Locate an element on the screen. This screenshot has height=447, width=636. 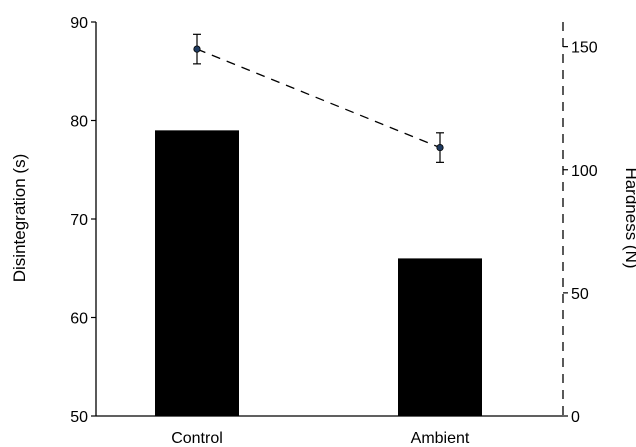
left-y-tick-label: 90 is located at coordinates (79, 23).